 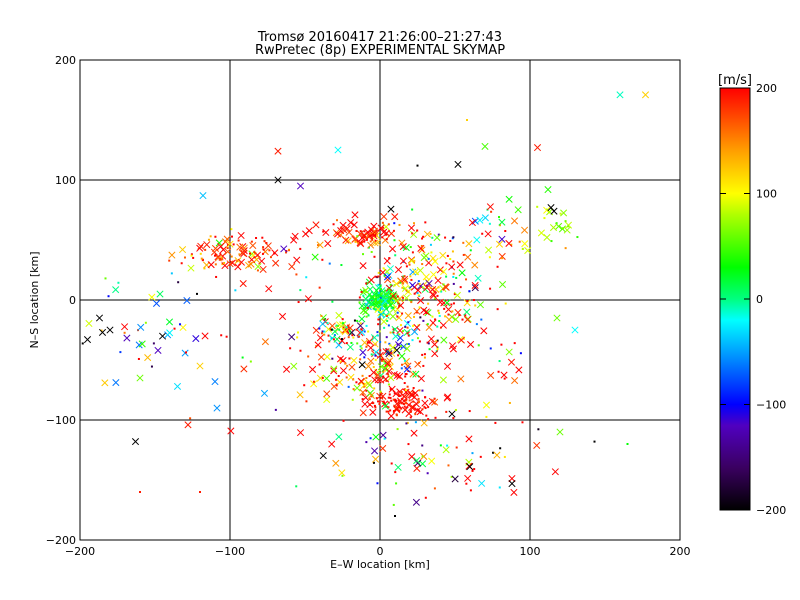 What do you see at coordinates (680, 551) in the screenshot?
I see `x-tick-label: 200` at bounding box center [680, 551].